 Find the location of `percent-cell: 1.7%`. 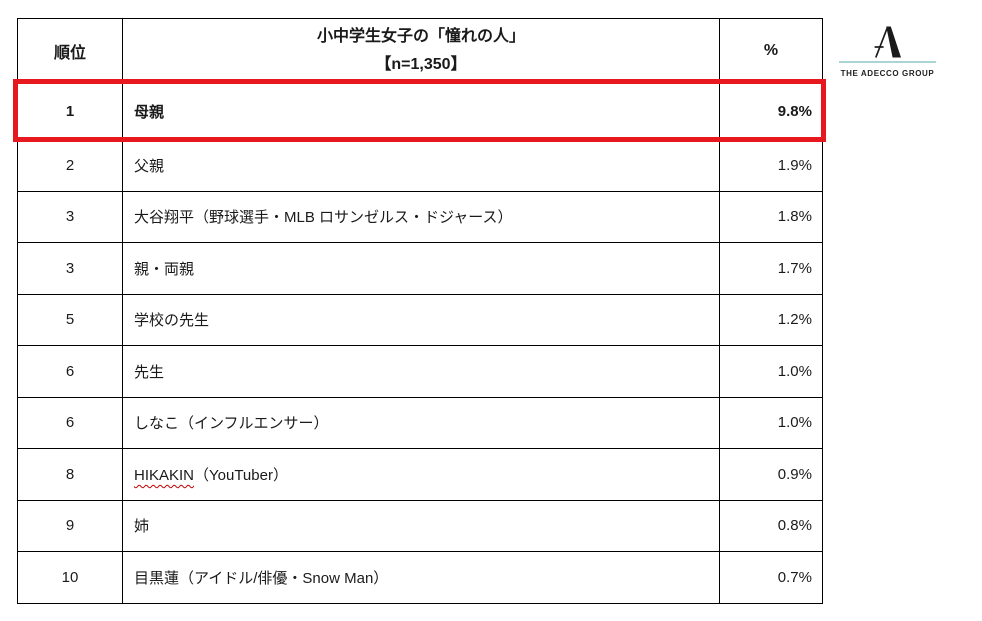

percent-cell: 1.7% is located at coordinates (771, 268).